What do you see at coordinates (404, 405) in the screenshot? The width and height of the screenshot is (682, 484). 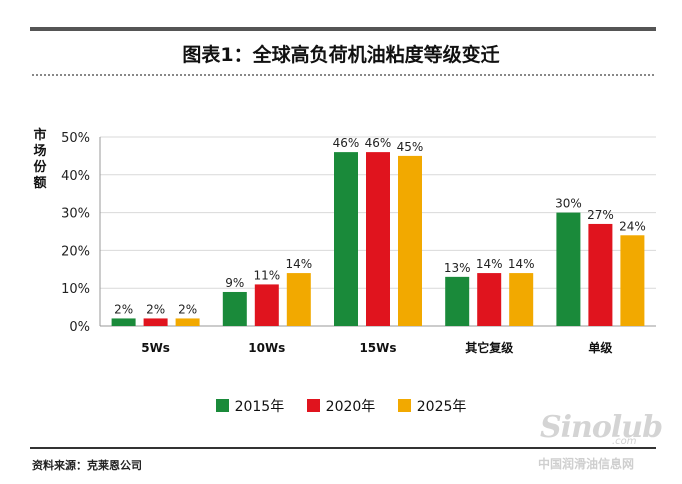 I see `legend-swatch-2025` at bounding box center [404, 405].